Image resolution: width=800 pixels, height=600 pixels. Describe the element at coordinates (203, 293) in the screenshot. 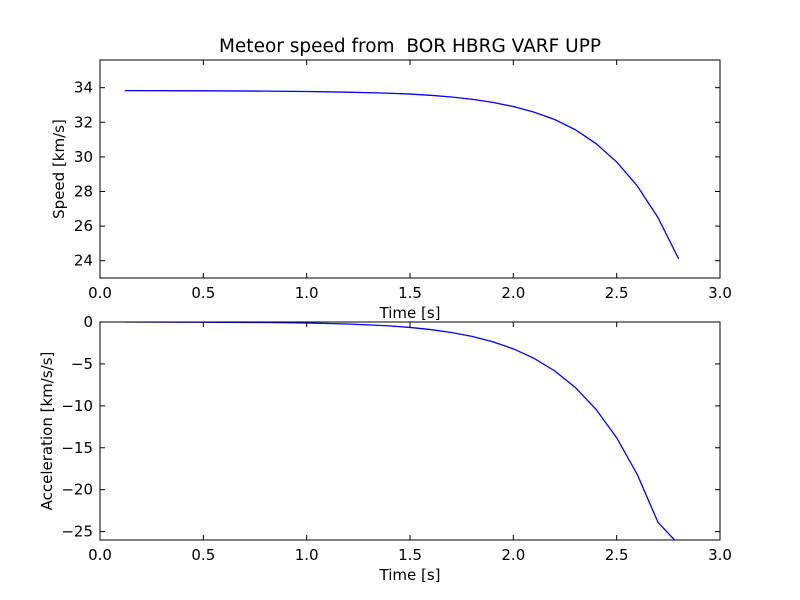

I see `speed-x-tick-label: 0.5` at that location.